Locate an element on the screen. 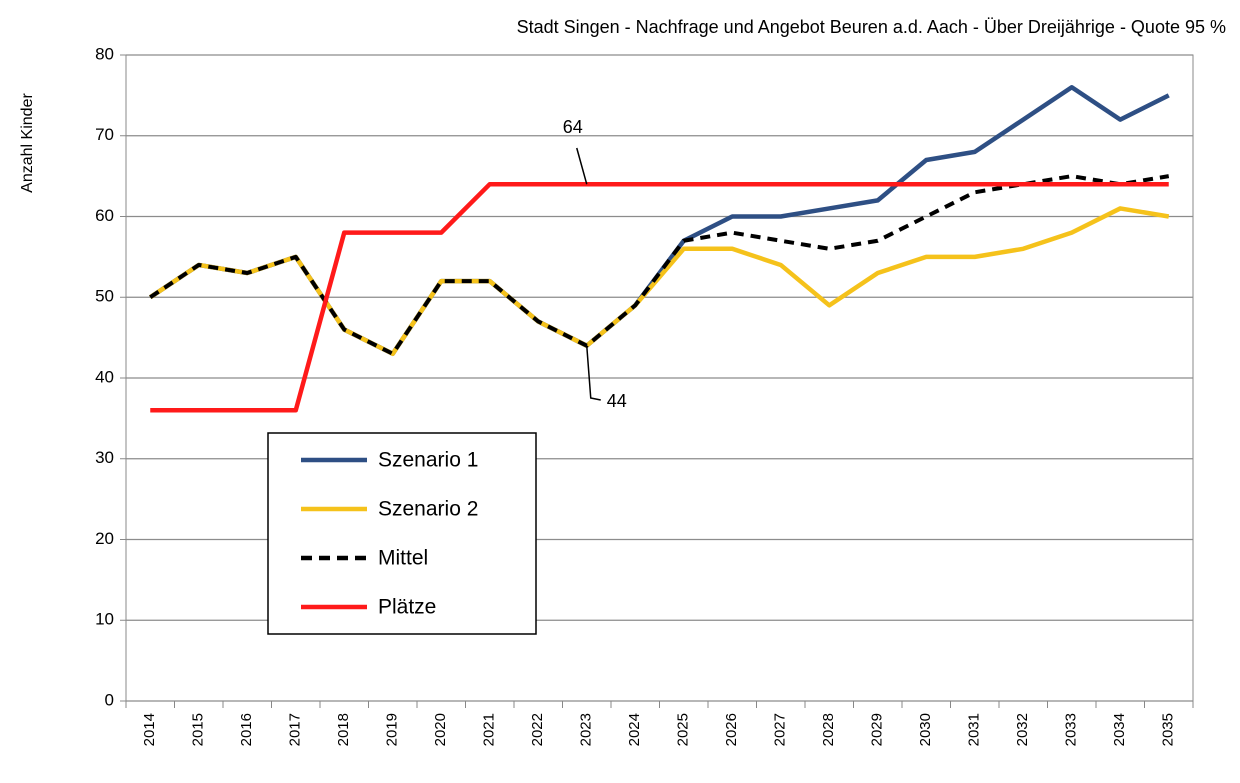 The height and width of the screenshot is (783, 1240). y-tick-label: 60 is located at coordinates (104, 215).